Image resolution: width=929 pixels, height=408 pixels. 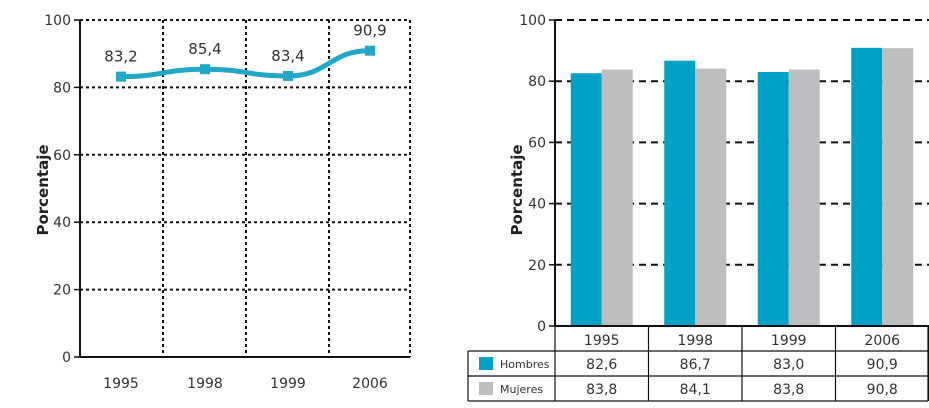 I want to click on data-label: 90,8, so click(x=882, y=390).